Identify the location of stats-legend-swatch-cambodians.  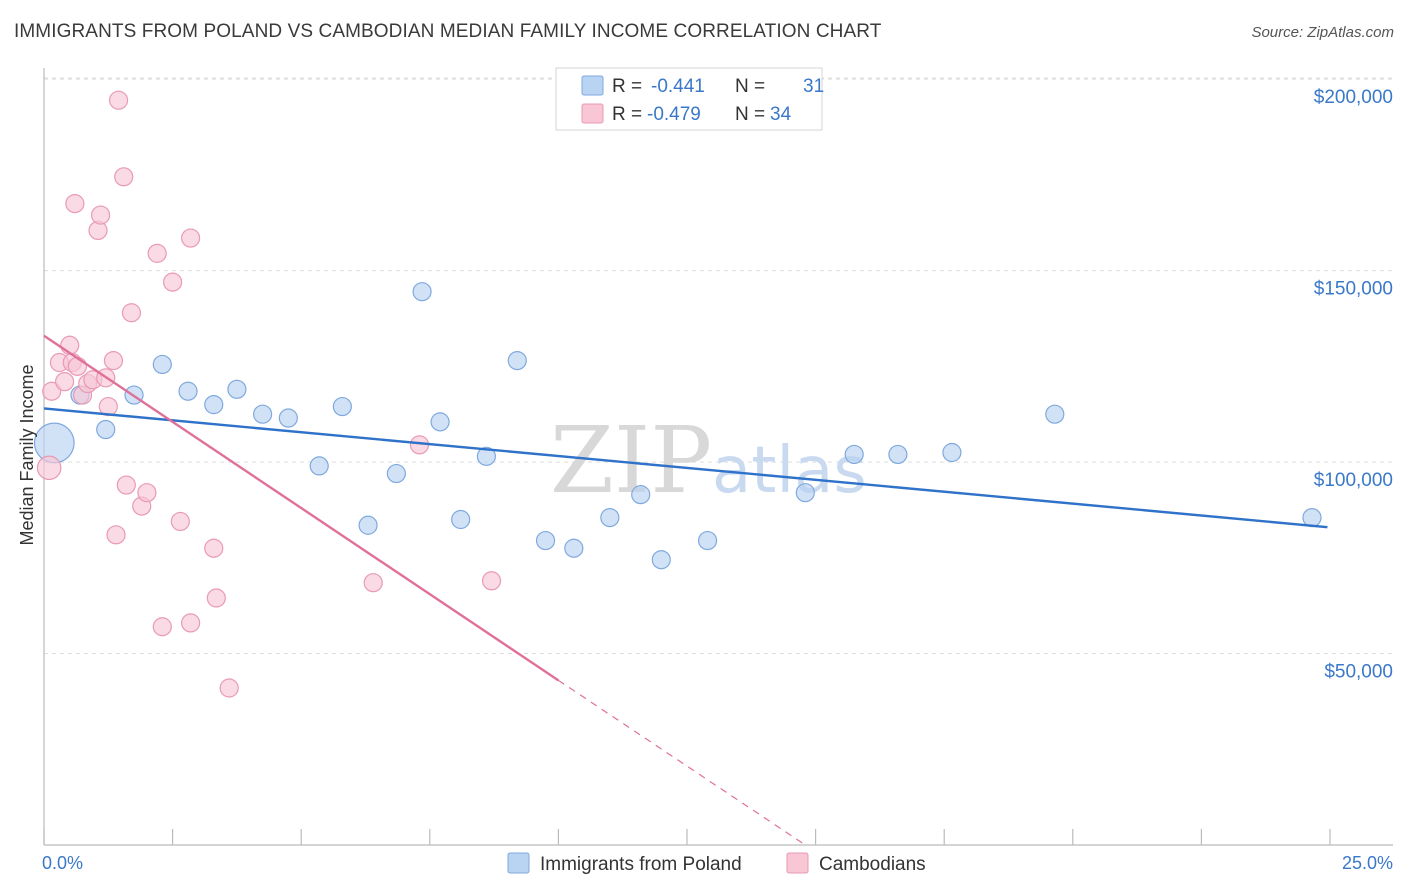
(592, 113).